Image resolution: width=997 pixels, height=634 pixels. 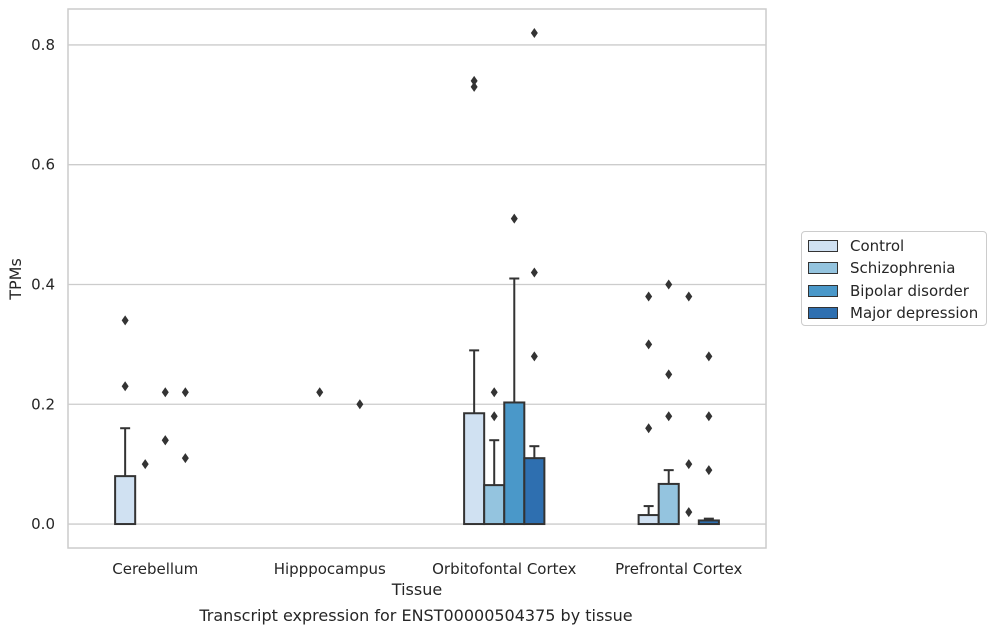 What do you see at coordinates (15, 279) in the screenshot?
I see `y-axis-title: TPMs` at bounding box center [15, 279].